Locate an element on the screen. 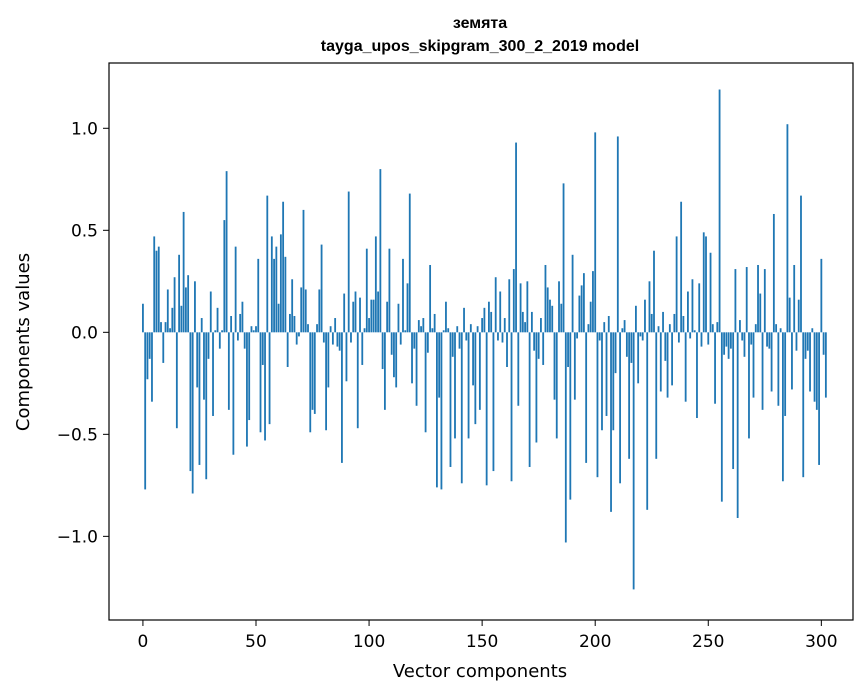  chart-subtitle: tayga_upos_skipgram_300_2_2019 model is located at coordinates (480, 46).